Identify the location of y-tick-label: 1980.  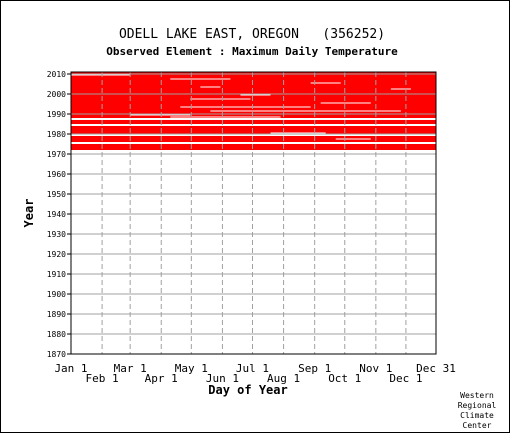
(56, 134).